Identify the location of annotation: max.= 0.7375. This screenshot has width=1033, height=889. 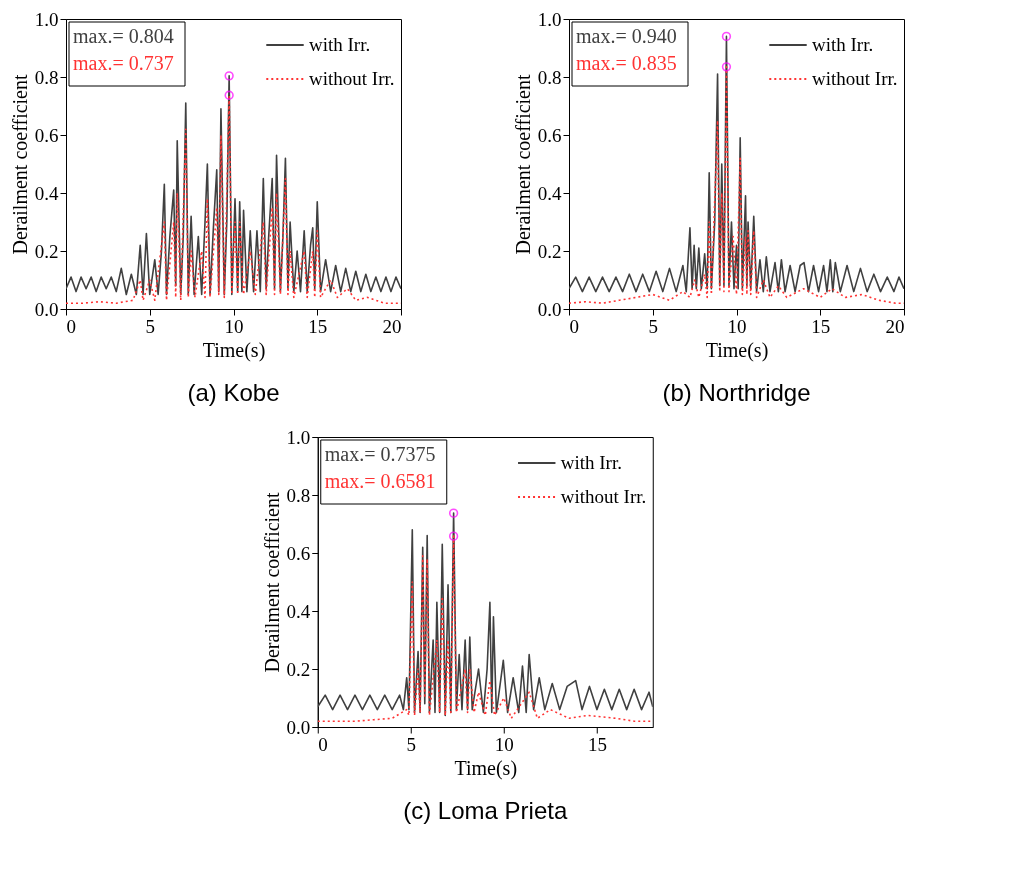
(380, 454).